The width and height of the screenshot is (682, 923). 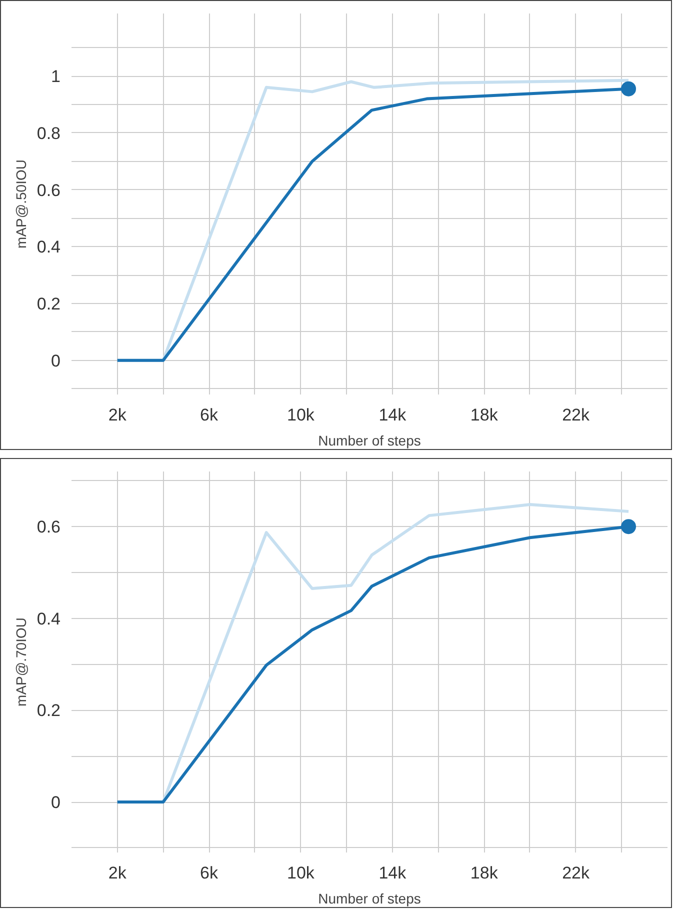 I want to click on y-tick-label: 1, so click(x=56, y=76).